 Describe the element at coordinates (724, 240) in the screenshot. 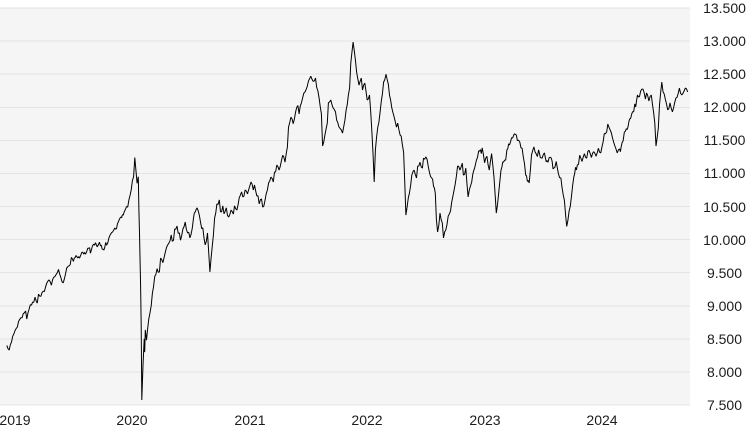

I see `y-axis-label: 10.000` at that location.